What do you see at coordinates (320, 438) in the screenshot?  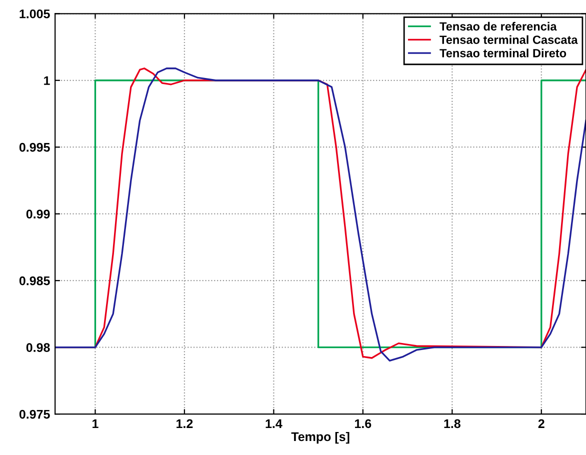 I see `x-axis-title: Tempo [s]` at bounding box center [320, 438].